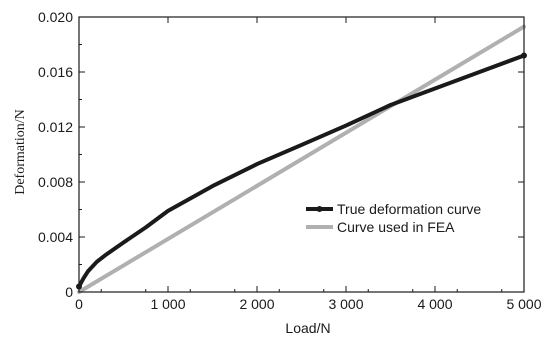 This screenshot has width=545, height=340. I want to click on x-tick-label: 5 000, so click(523, 304).